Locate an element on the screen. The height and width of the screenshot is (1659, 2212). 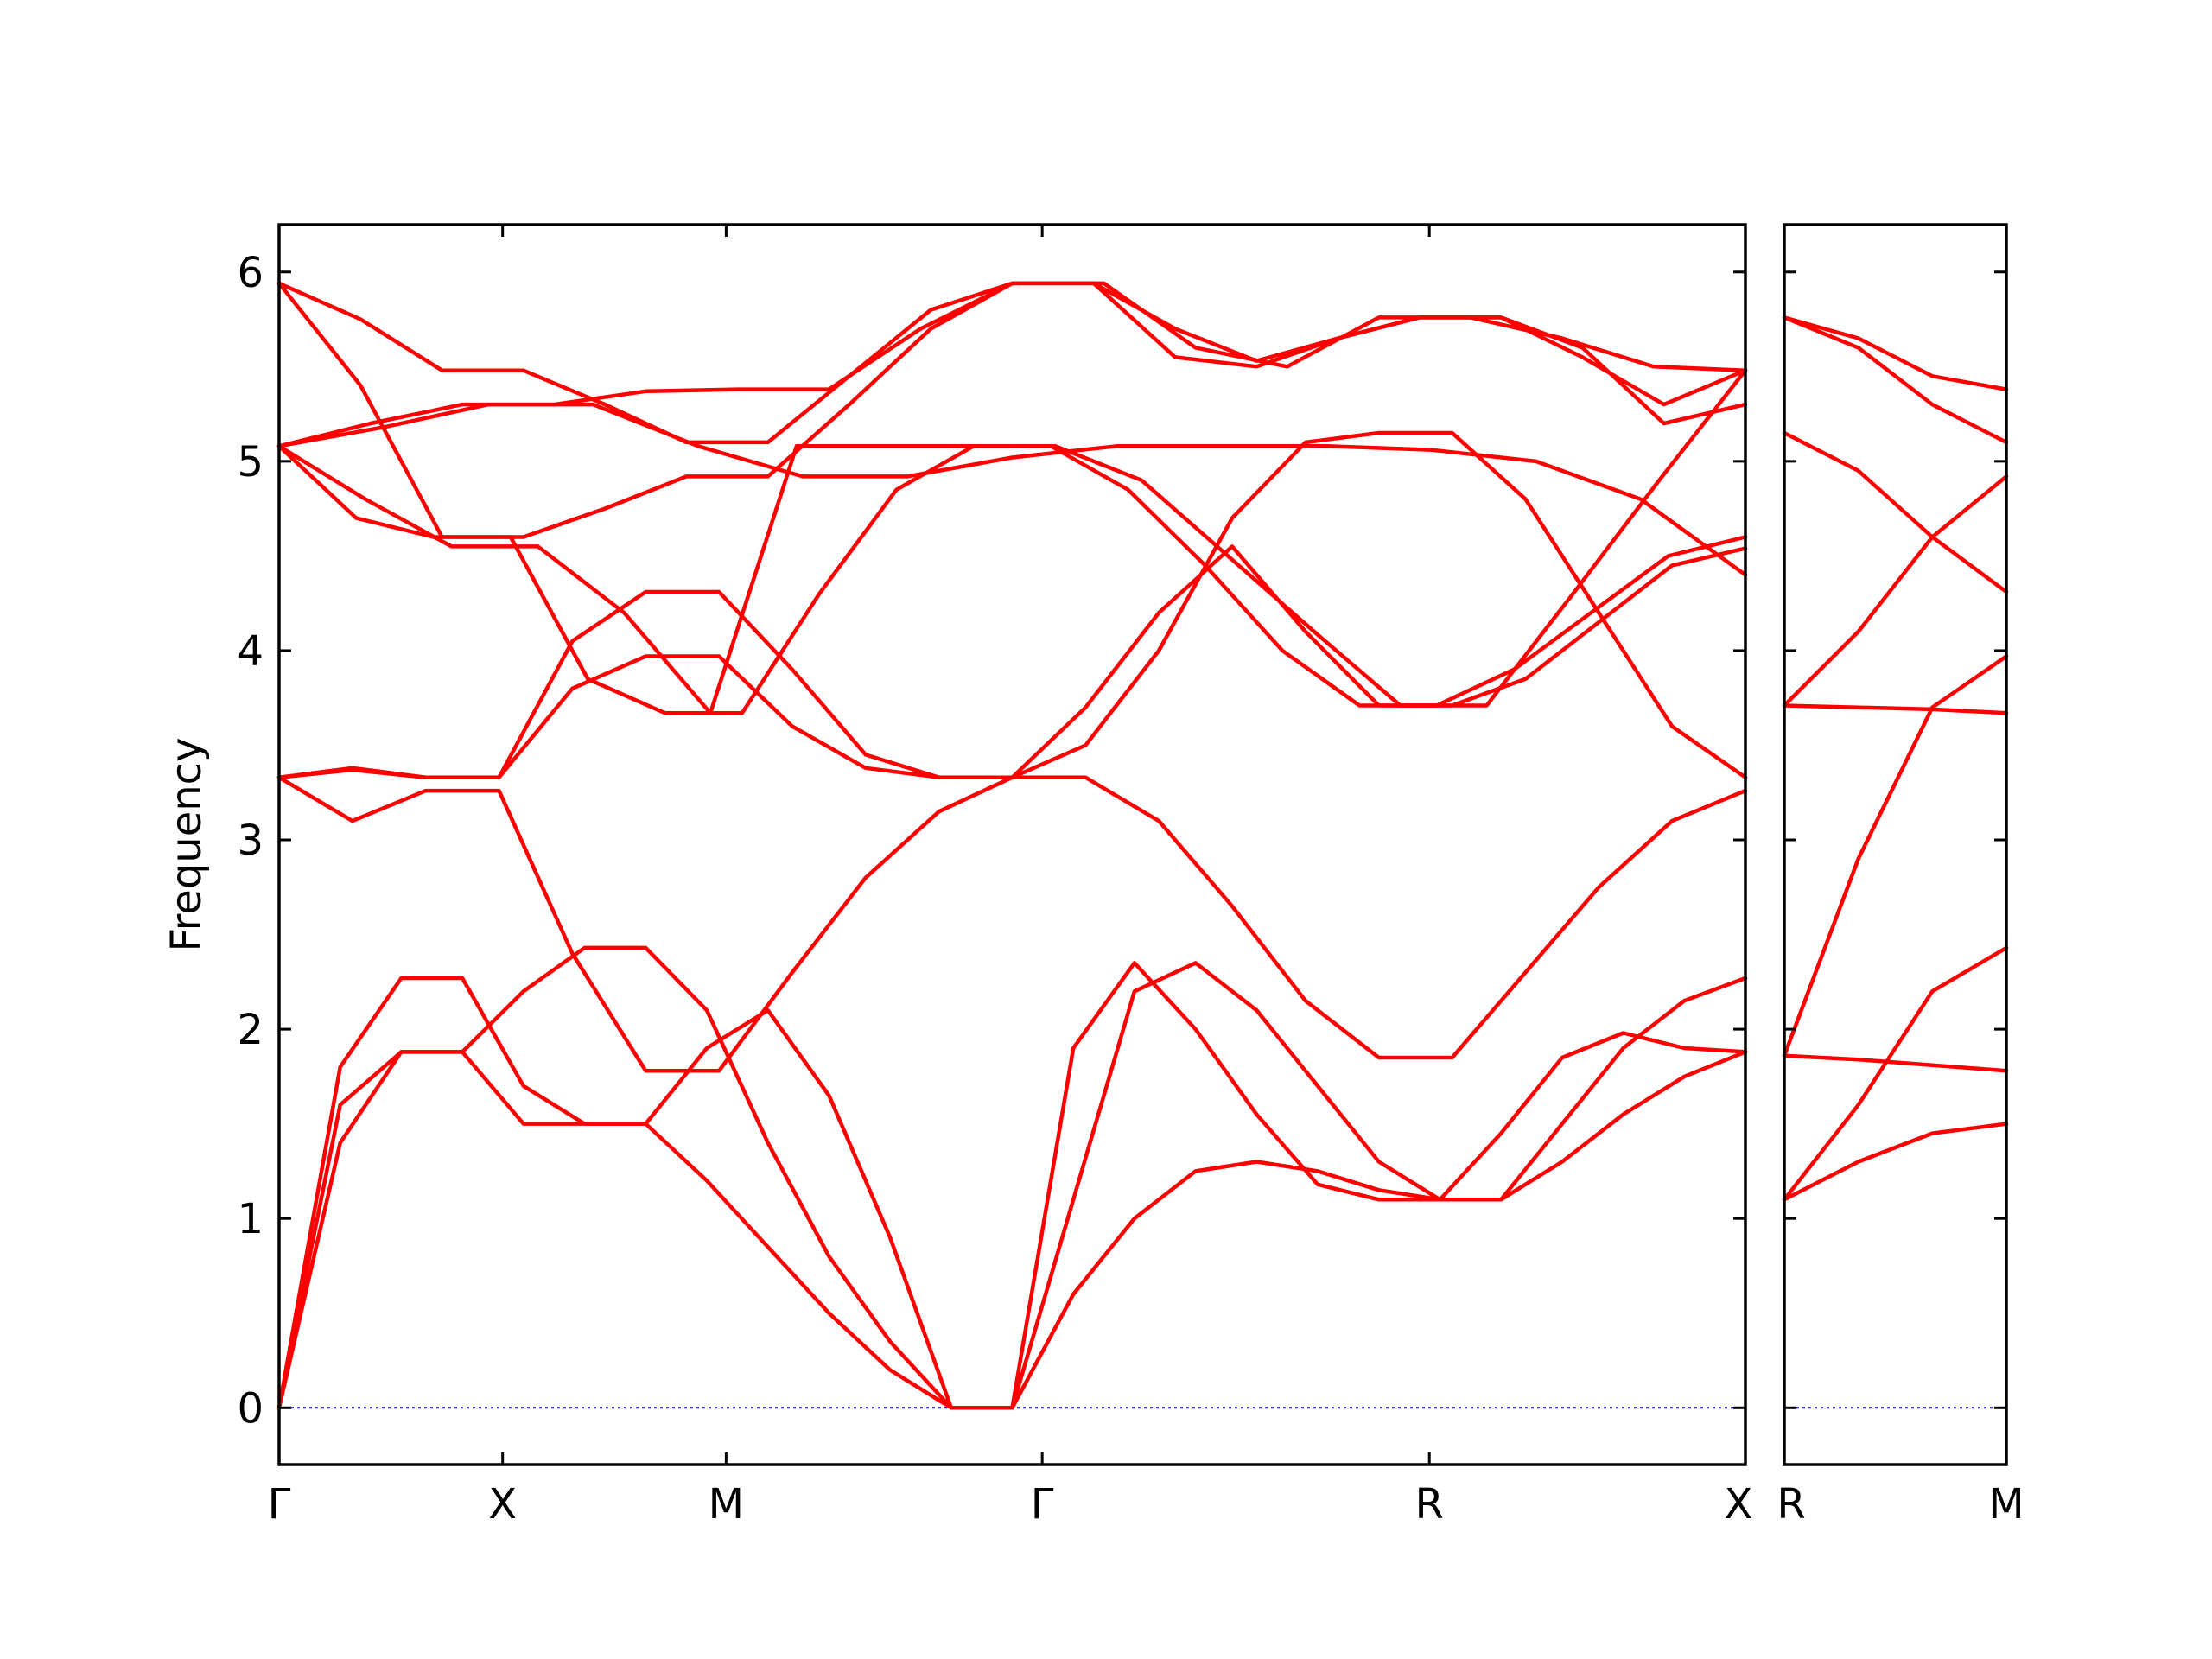
y-tick-label: 2 is located at coordinates (250, 1030).